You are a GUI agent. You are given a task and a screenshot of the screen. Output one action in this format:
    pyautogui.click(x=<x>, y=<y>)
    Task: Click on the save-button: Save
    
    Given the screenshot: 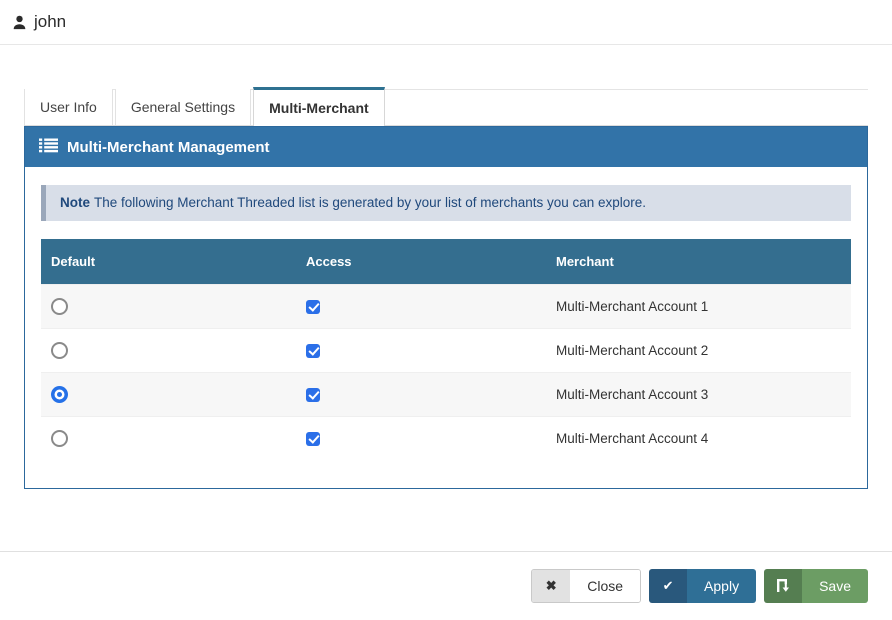 What is the action you would take?
    pyautogui.click(x=816, y=585)
    